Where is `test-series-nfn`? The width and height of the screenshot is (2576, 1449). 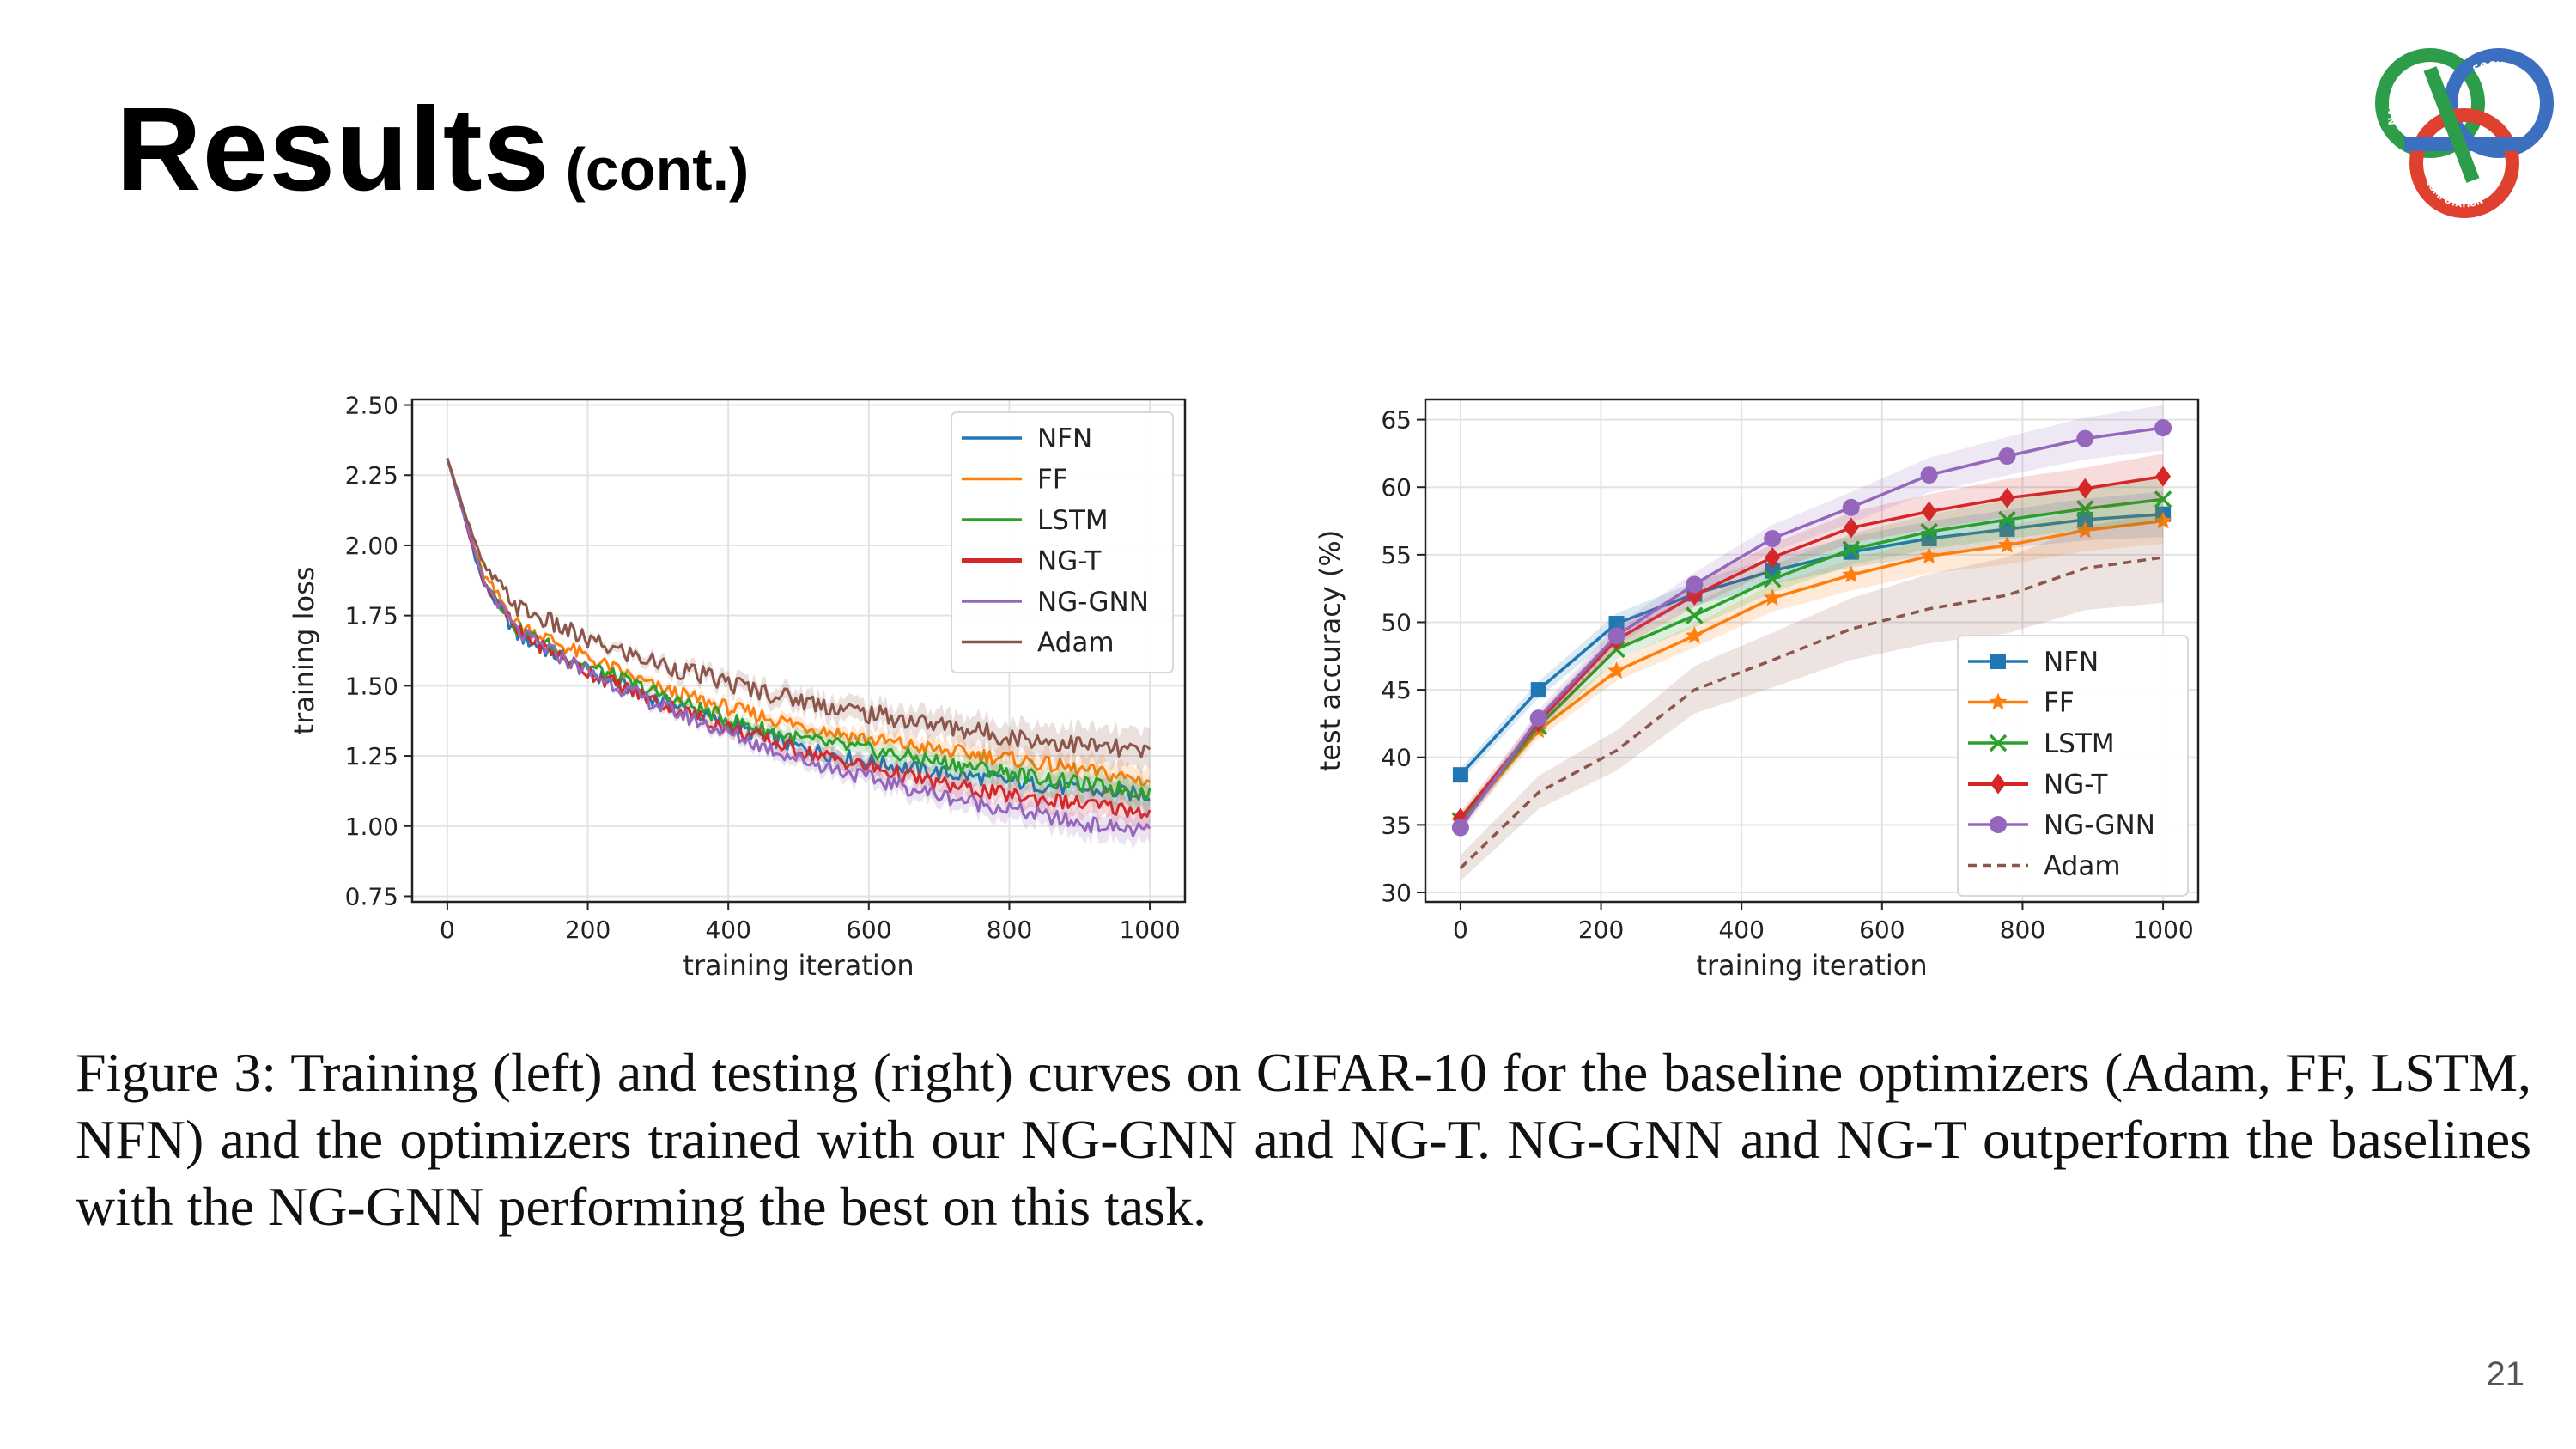
test-series-nfn is located at coordinates (1812, 637).